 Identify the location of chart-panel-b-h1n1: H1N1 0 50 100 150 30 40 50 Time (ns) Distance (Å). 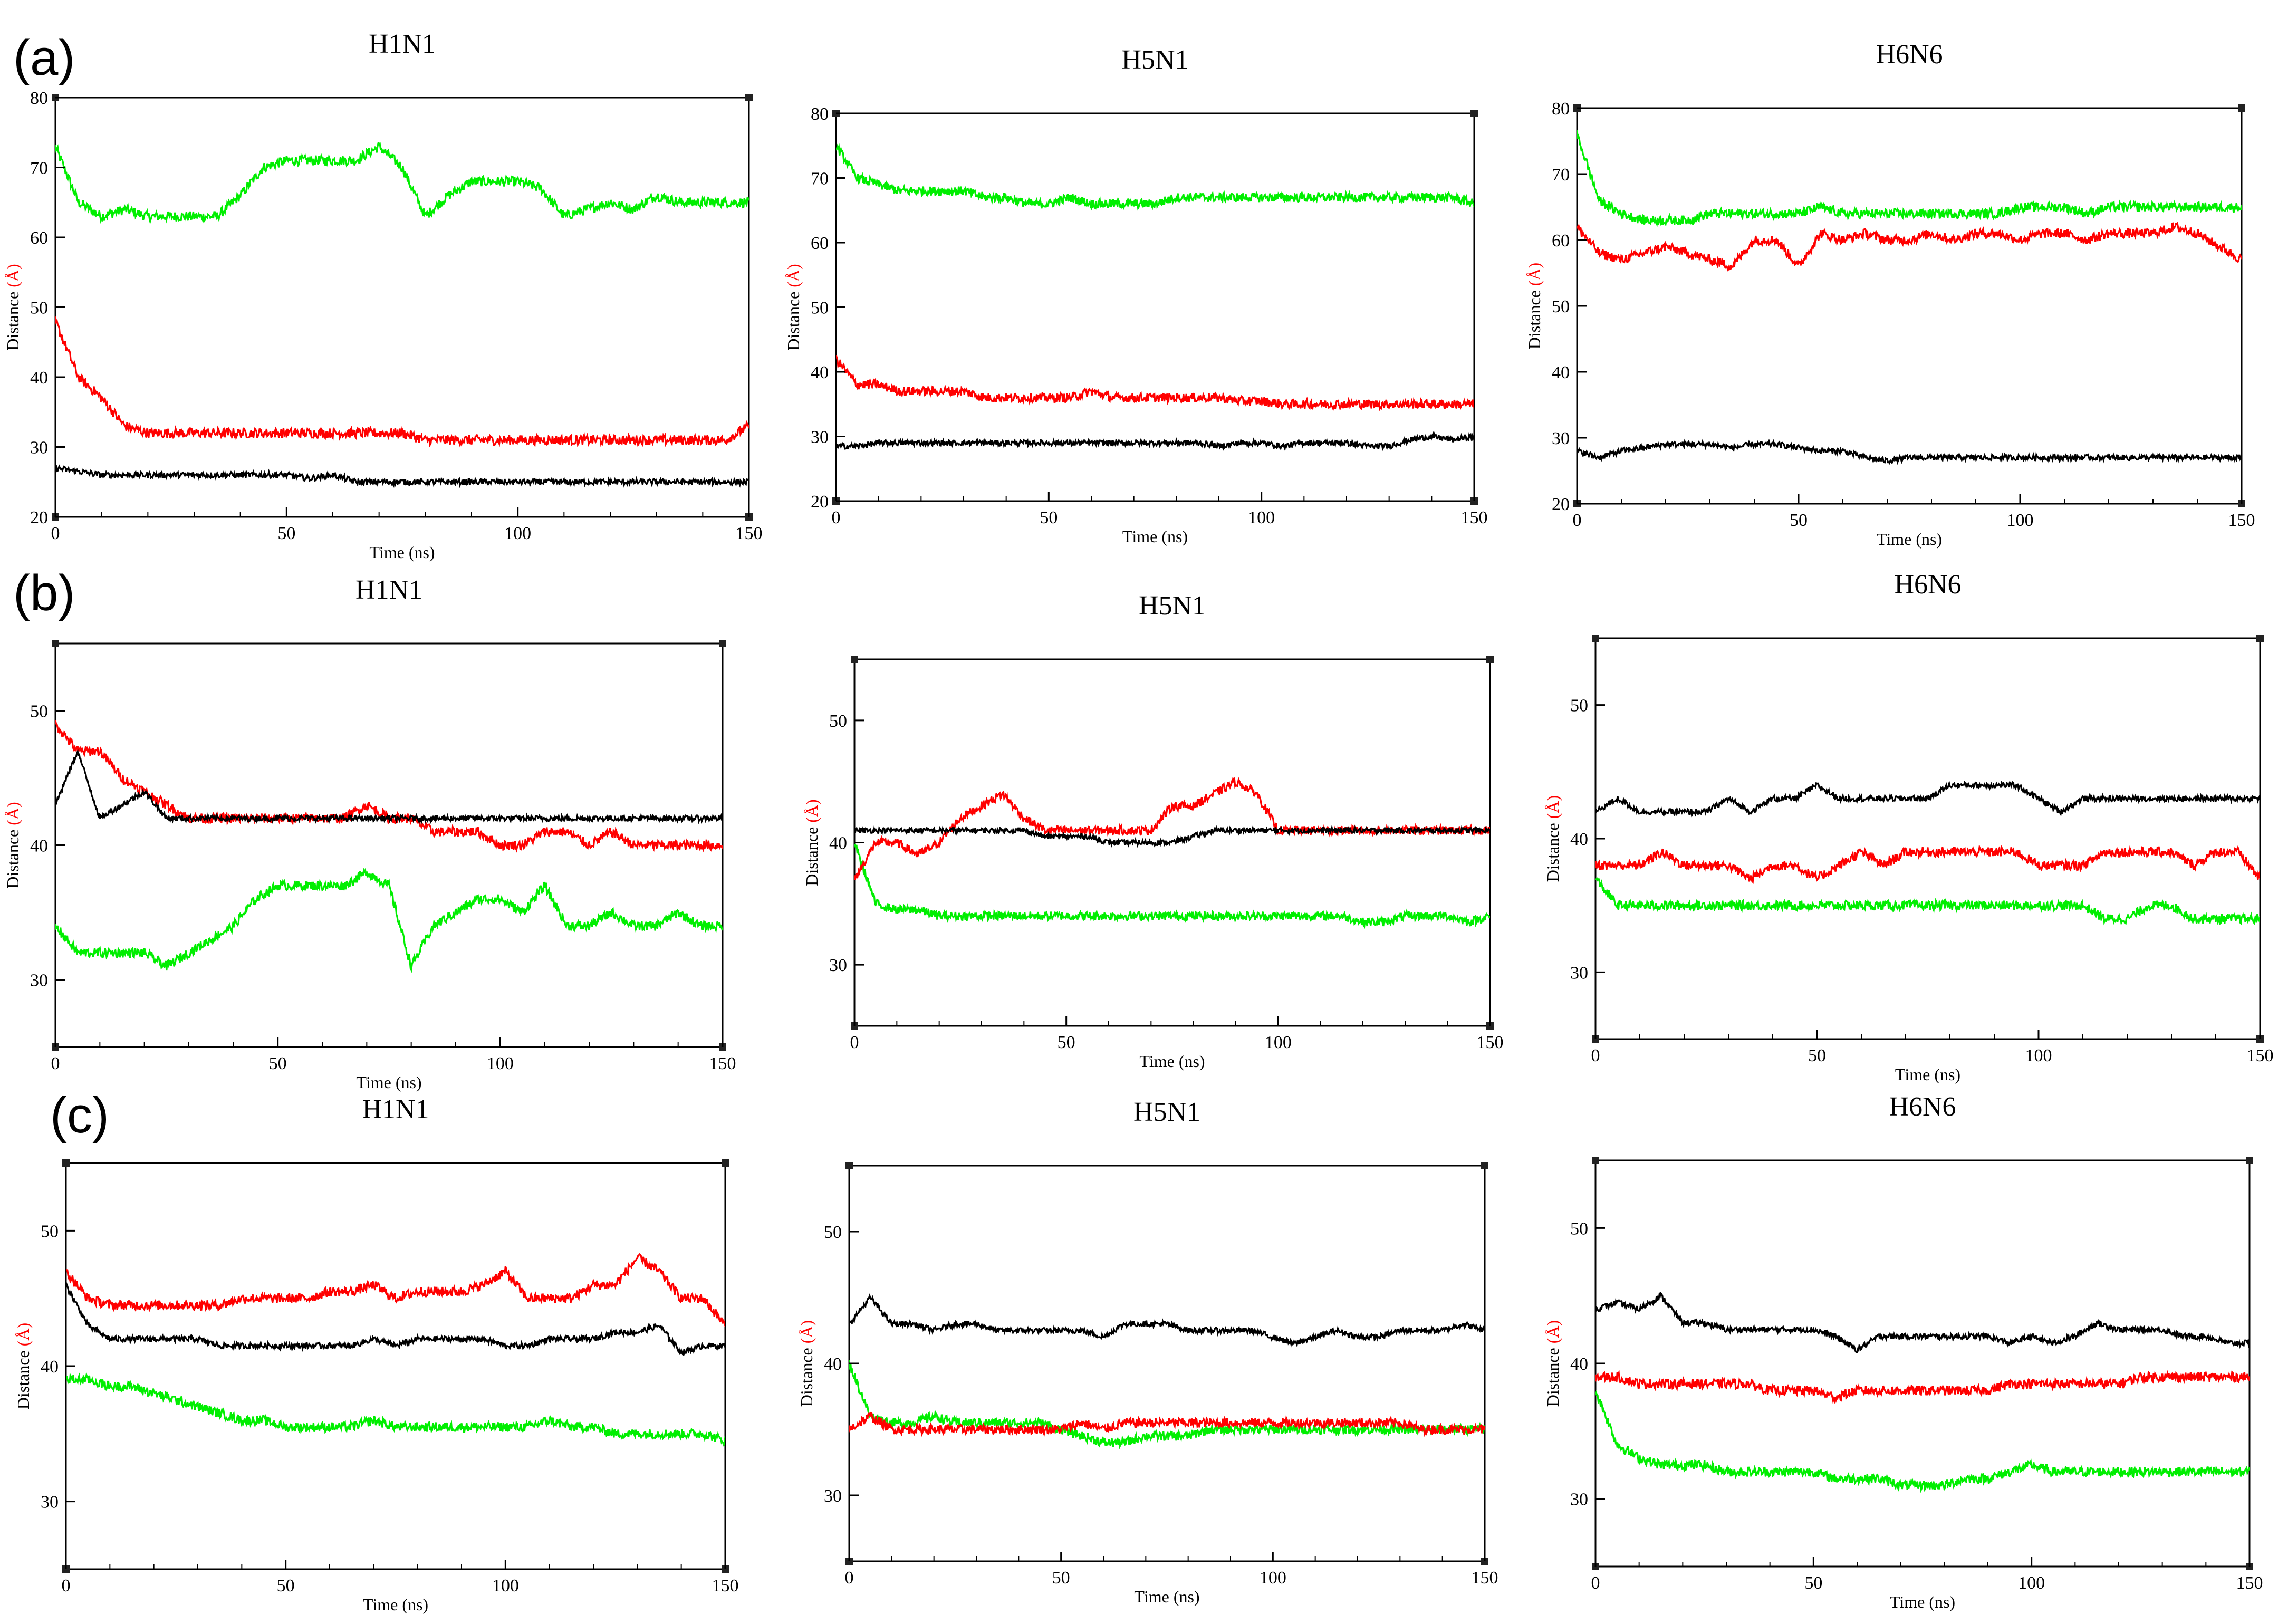
(369, 833).